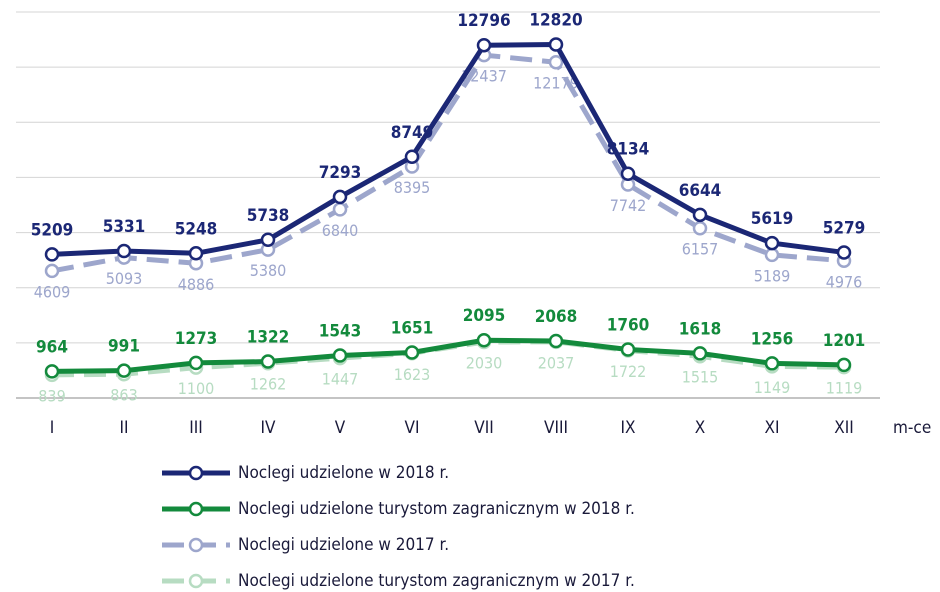 This screenshot has height=592, width=940. What do you see at coordinates (268, 270) in the screenshot?
I see `data-label: 5380` at bounding box center [268, 270].